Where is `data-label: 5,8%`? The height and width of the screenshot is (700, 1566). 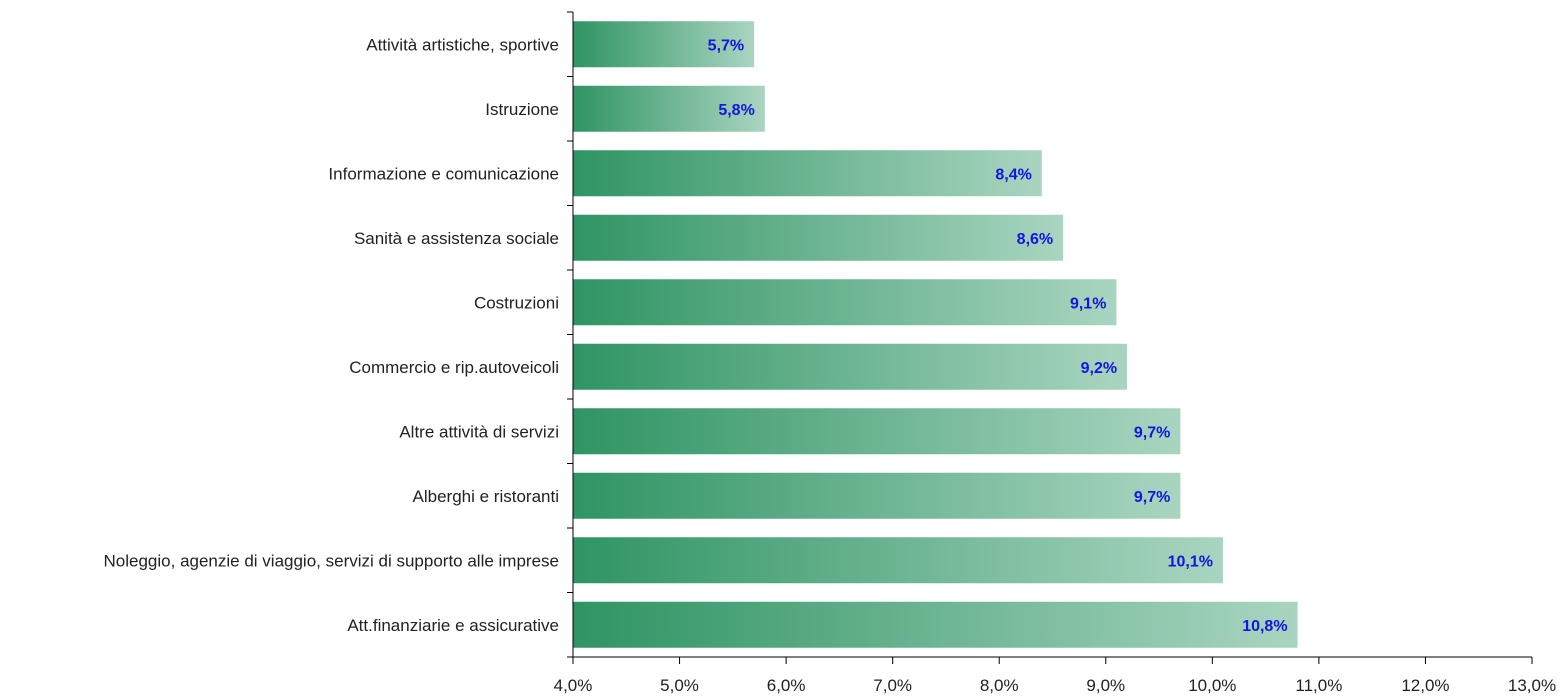 data-label: 5,8% is located at coordinates (736, 110).